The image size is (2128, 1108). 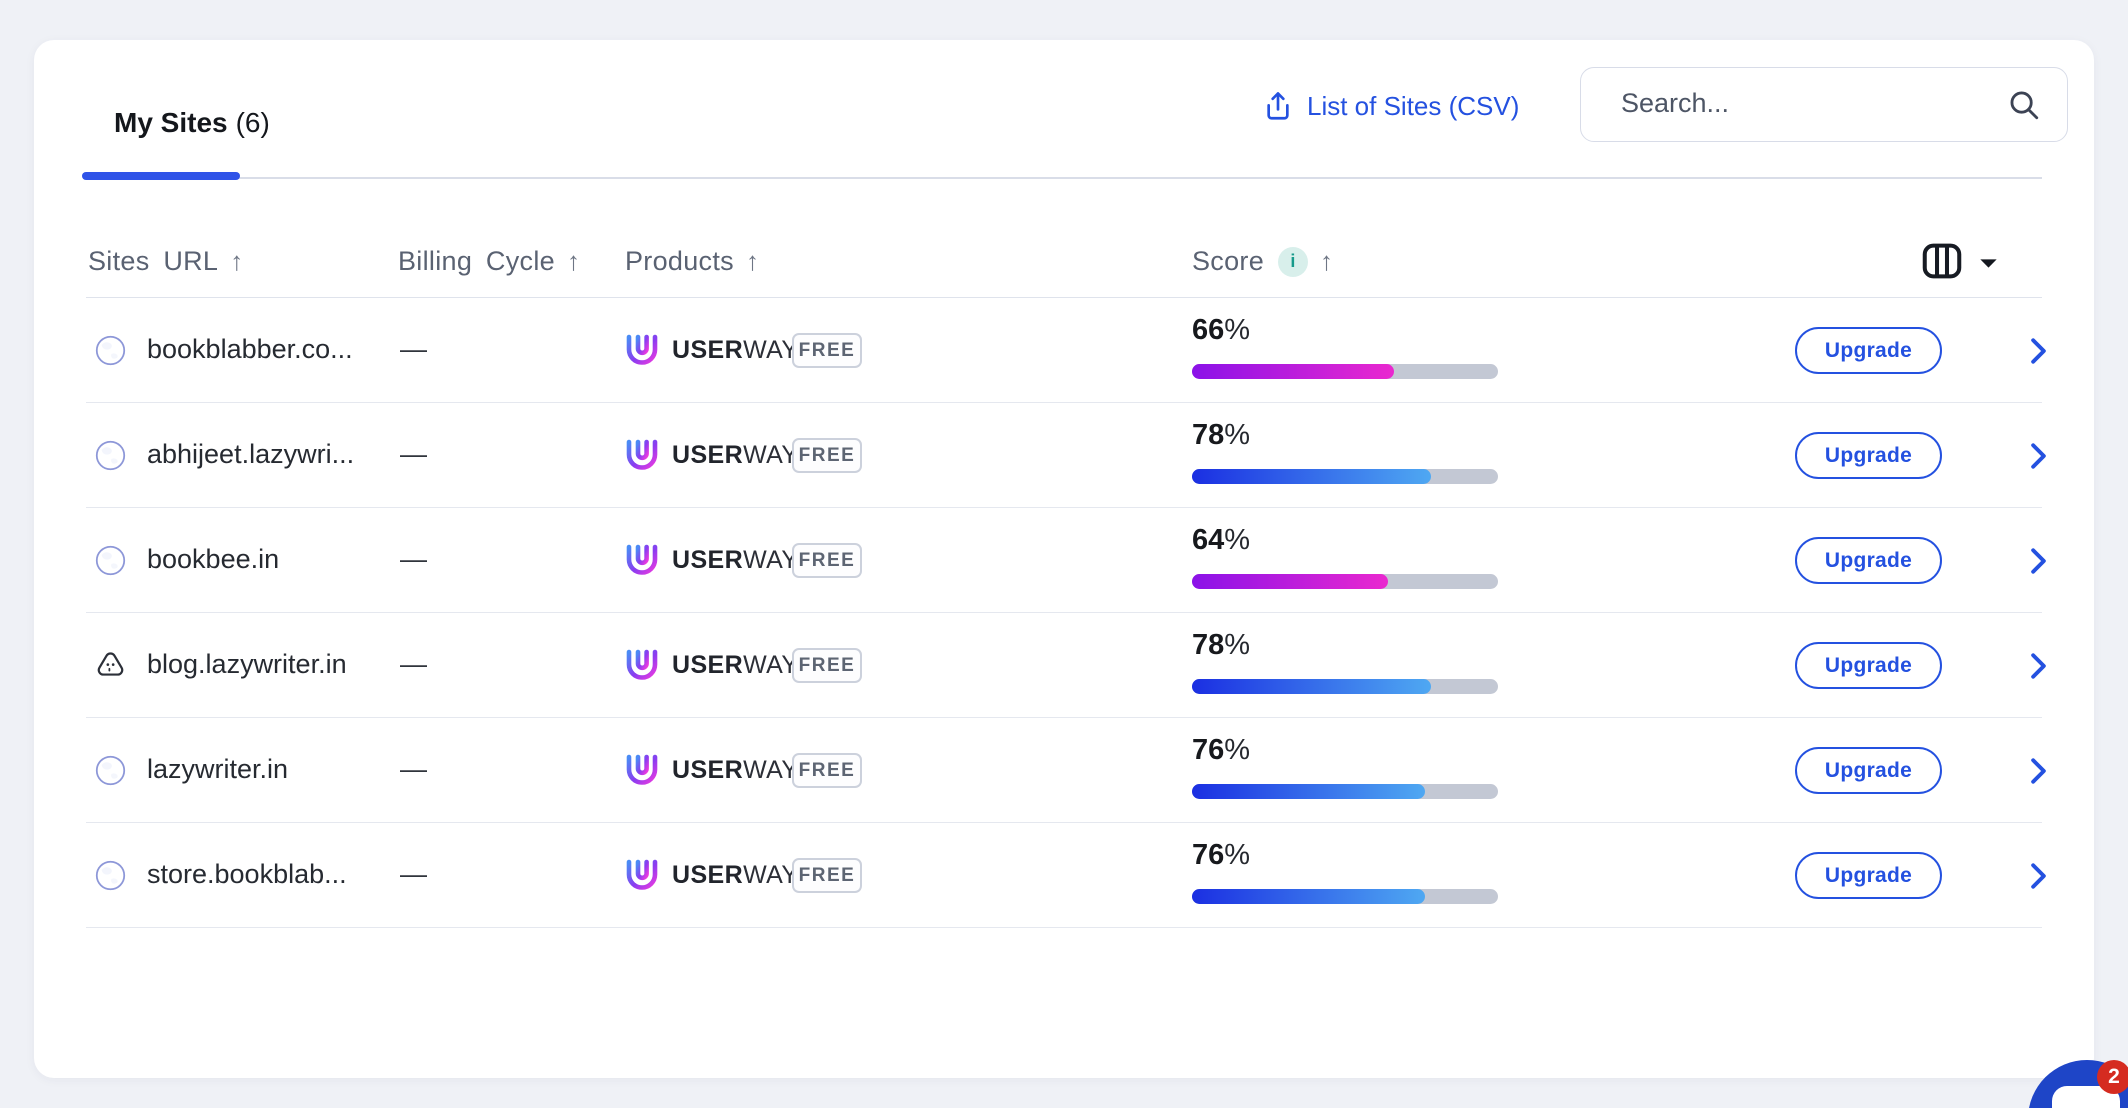 I want to click on column-header-score: Score i ↑, so click(x=1262, y=261).